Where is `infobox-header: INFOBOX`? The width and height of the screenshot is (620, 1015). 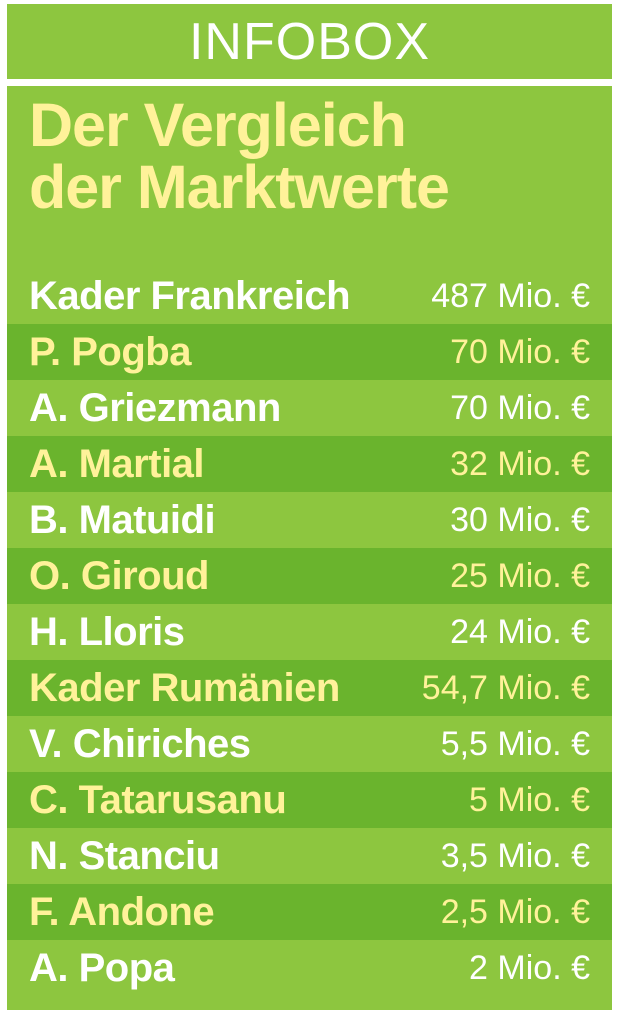
infobox-header: INFOBOX is located at coordinates (309, 41).